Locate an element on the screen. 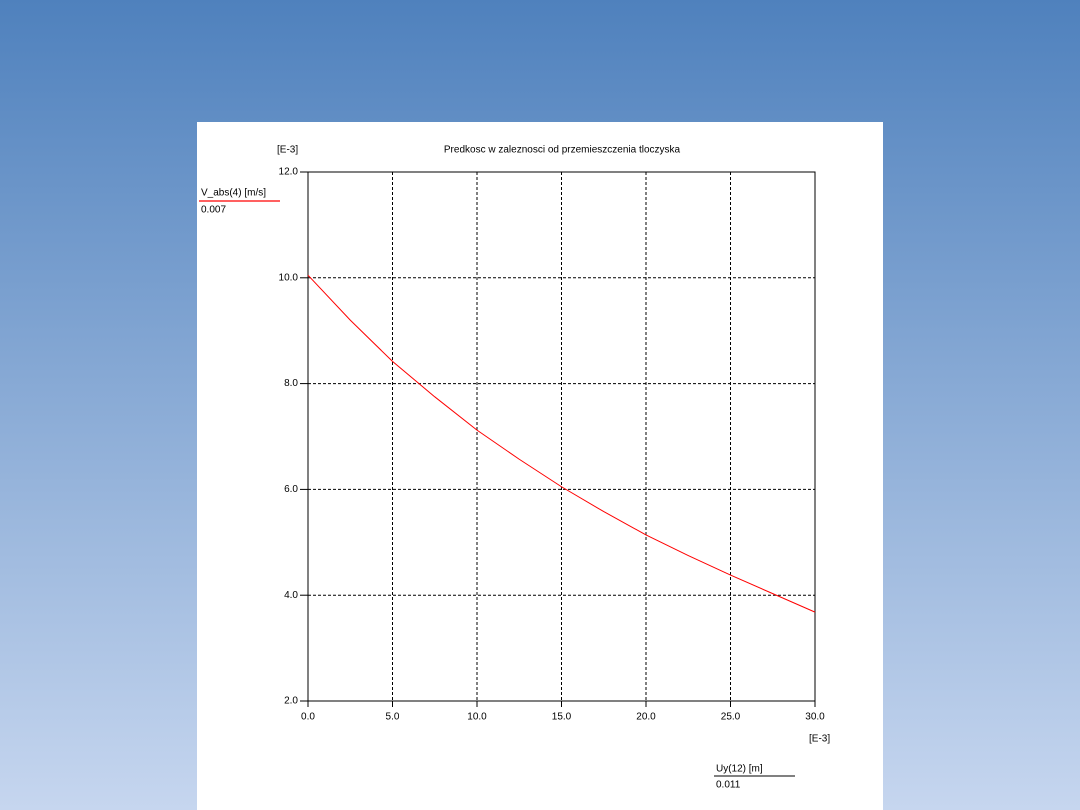 This screenshot has height=810, width=1080. y-tick-label: 12.0 is located at coordinates (289, 172).